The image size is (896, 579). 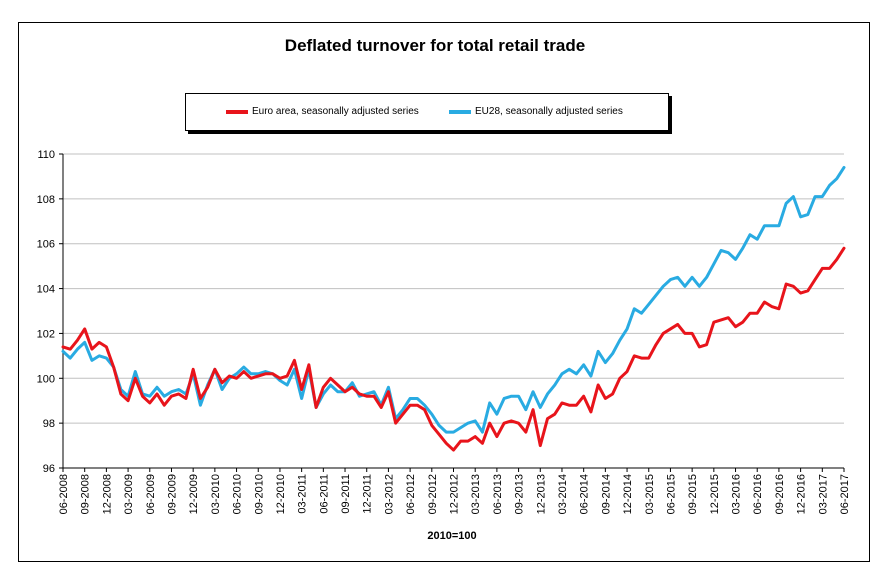 I want to click on x-tick-label: 09-2013, so click(x=520, y=494).